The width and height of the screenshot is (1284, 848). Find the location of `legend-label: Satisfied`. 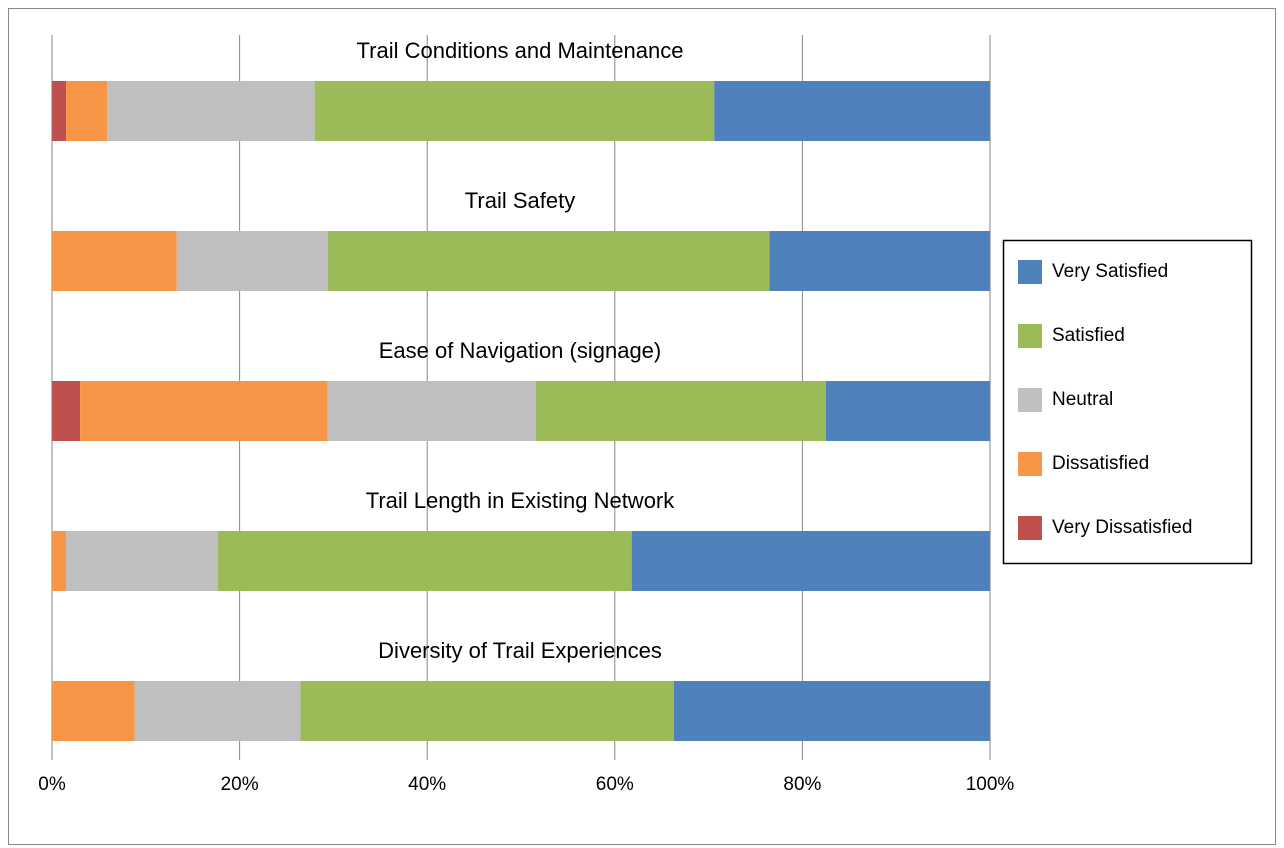

legend-label: Satisfied is located at coordinates (1088, 335).